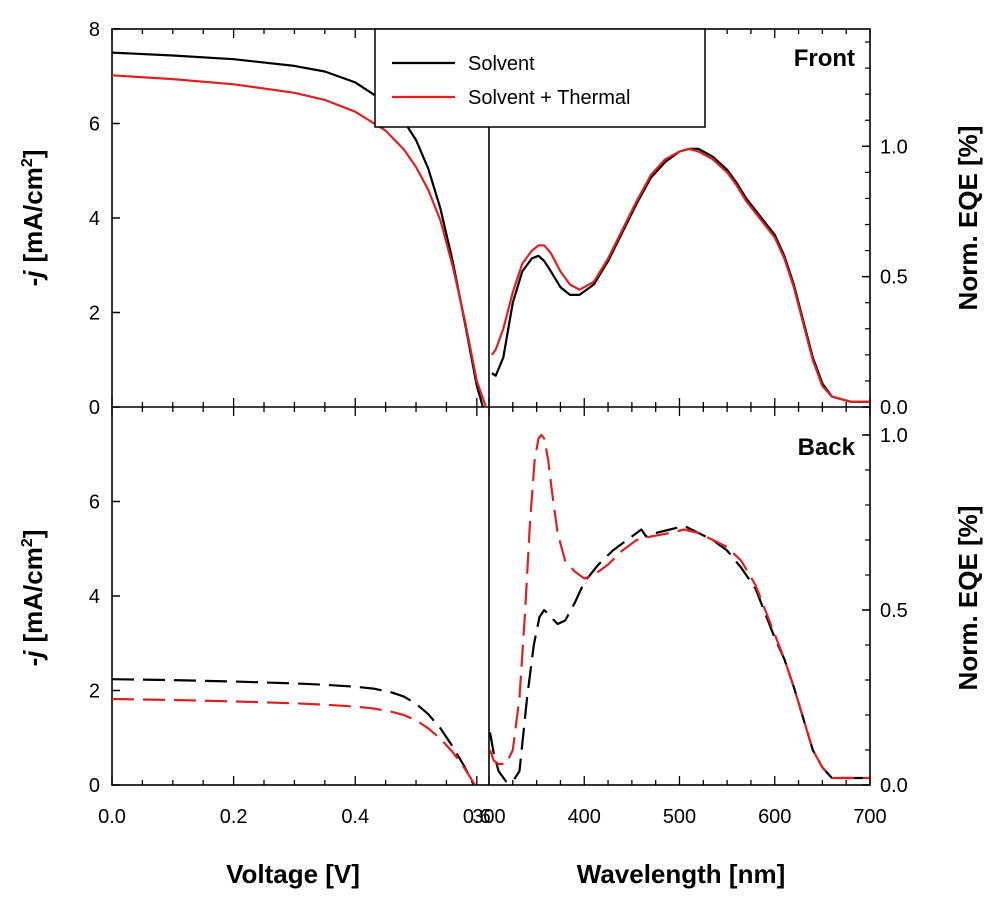  What do you see at coordinates (680, 275) in the screenshot?
I see `series-line-top-right-solvent-thermal` at bounding box center [680, 275].